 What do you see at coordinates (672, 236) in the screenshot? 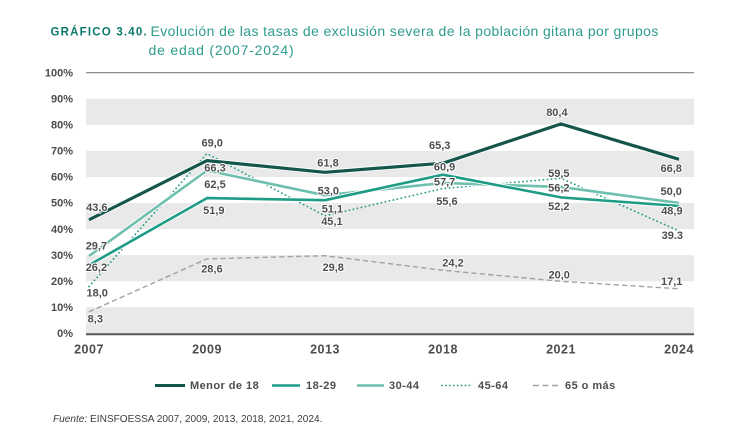
I see `svg-text: 39.3` at bounding box center [672, 236].